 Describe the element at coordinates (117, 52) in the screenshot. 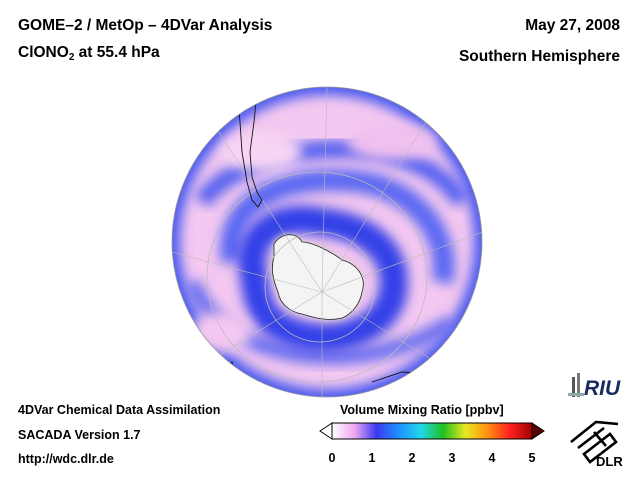

I see `pressure-level: at 55.4 hPa` at that location.